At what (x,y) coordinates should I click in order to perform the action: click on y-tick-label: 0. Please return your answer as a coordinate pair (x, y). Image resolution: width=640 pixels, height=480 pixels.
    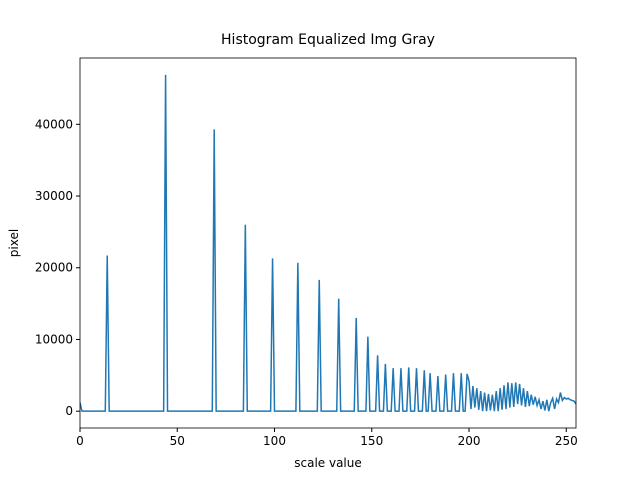
    Looking at the image, I should click on (69, 411).